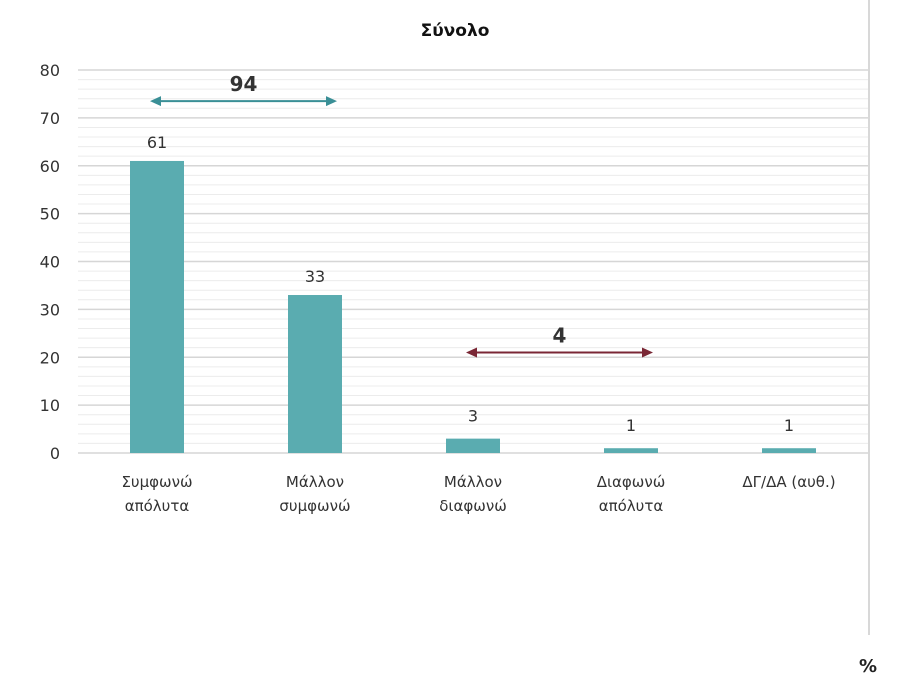 Image resolution: width=900 pixels, height=685 pixels. Describe the element at coordinates (473, 506) in the screenshot. I see `x-tick-label: διαφωνώ` at that location.